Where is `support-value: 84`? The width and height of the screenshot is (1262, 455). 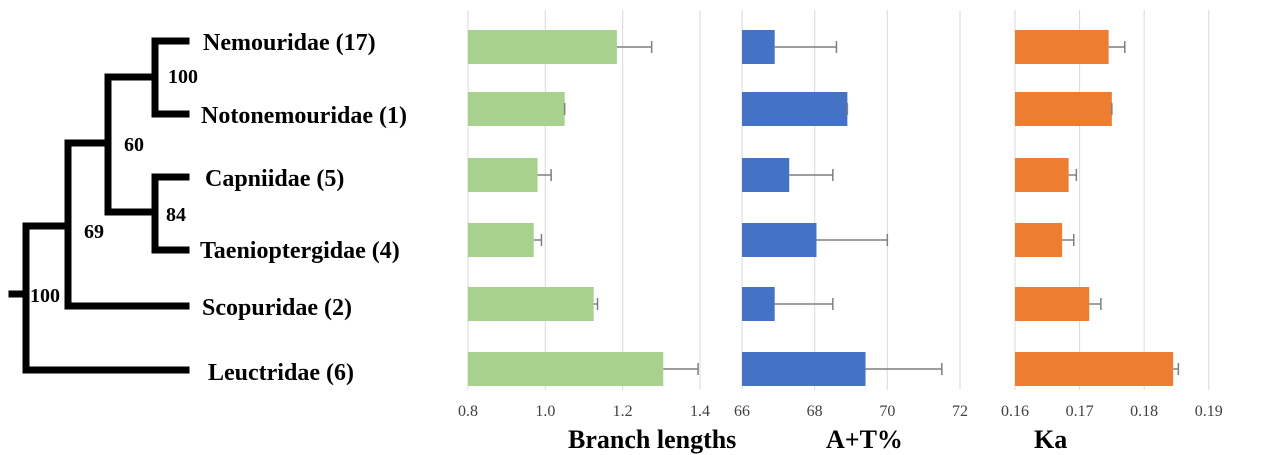
support-value: 84 is located at coordinates (176, 215).